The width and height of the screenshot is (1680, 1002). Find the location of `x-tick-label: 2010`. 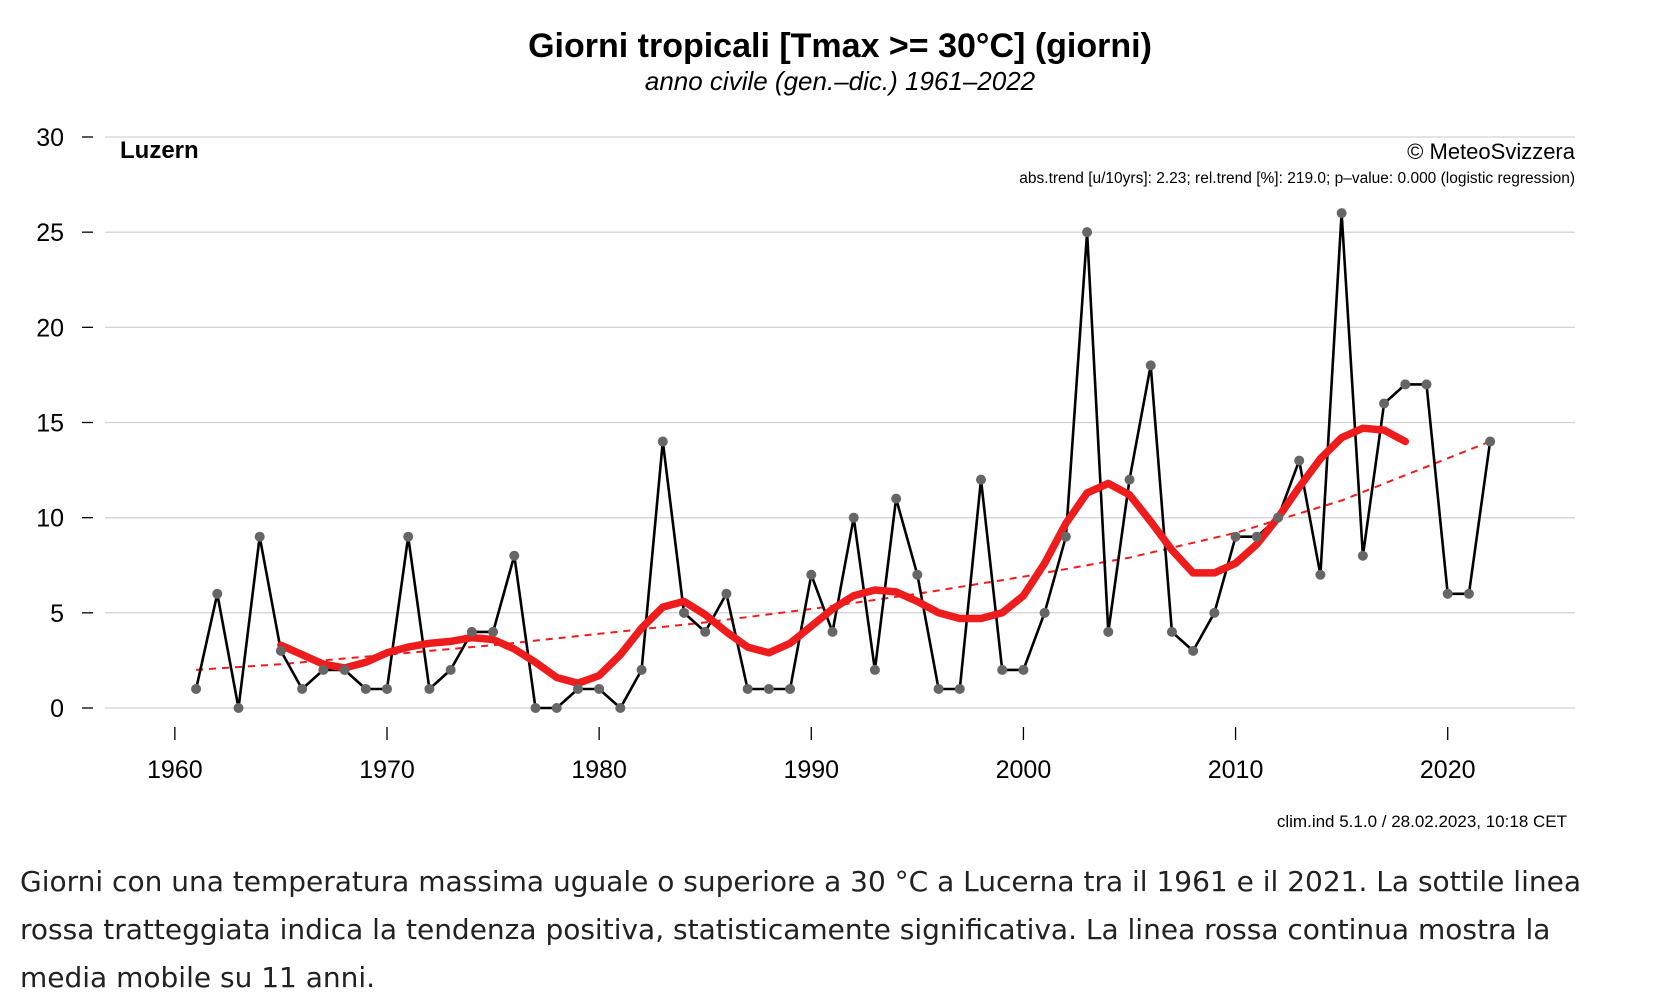

x-tick-label: 2010 is located at coordinates (1236, 770).